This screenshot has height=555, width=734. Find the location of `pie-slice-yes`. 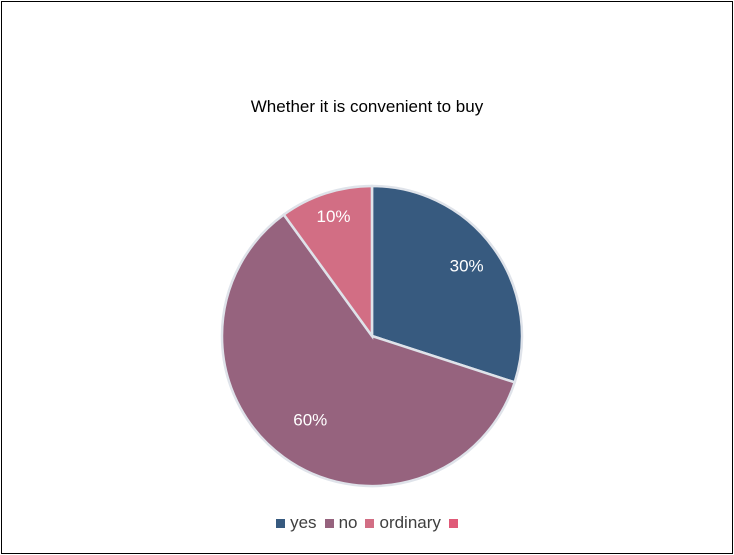

pie-slice-yes is located at coordinates (447, 284).